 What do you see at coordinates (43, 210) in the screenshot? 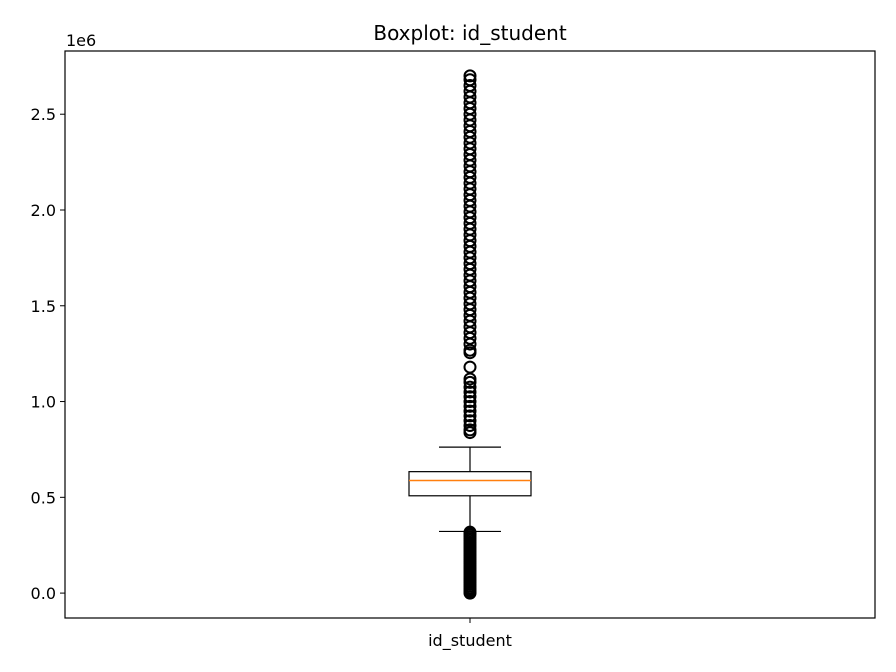
I see `y-tick-label: 2.0` at bounding box center [43, 210].